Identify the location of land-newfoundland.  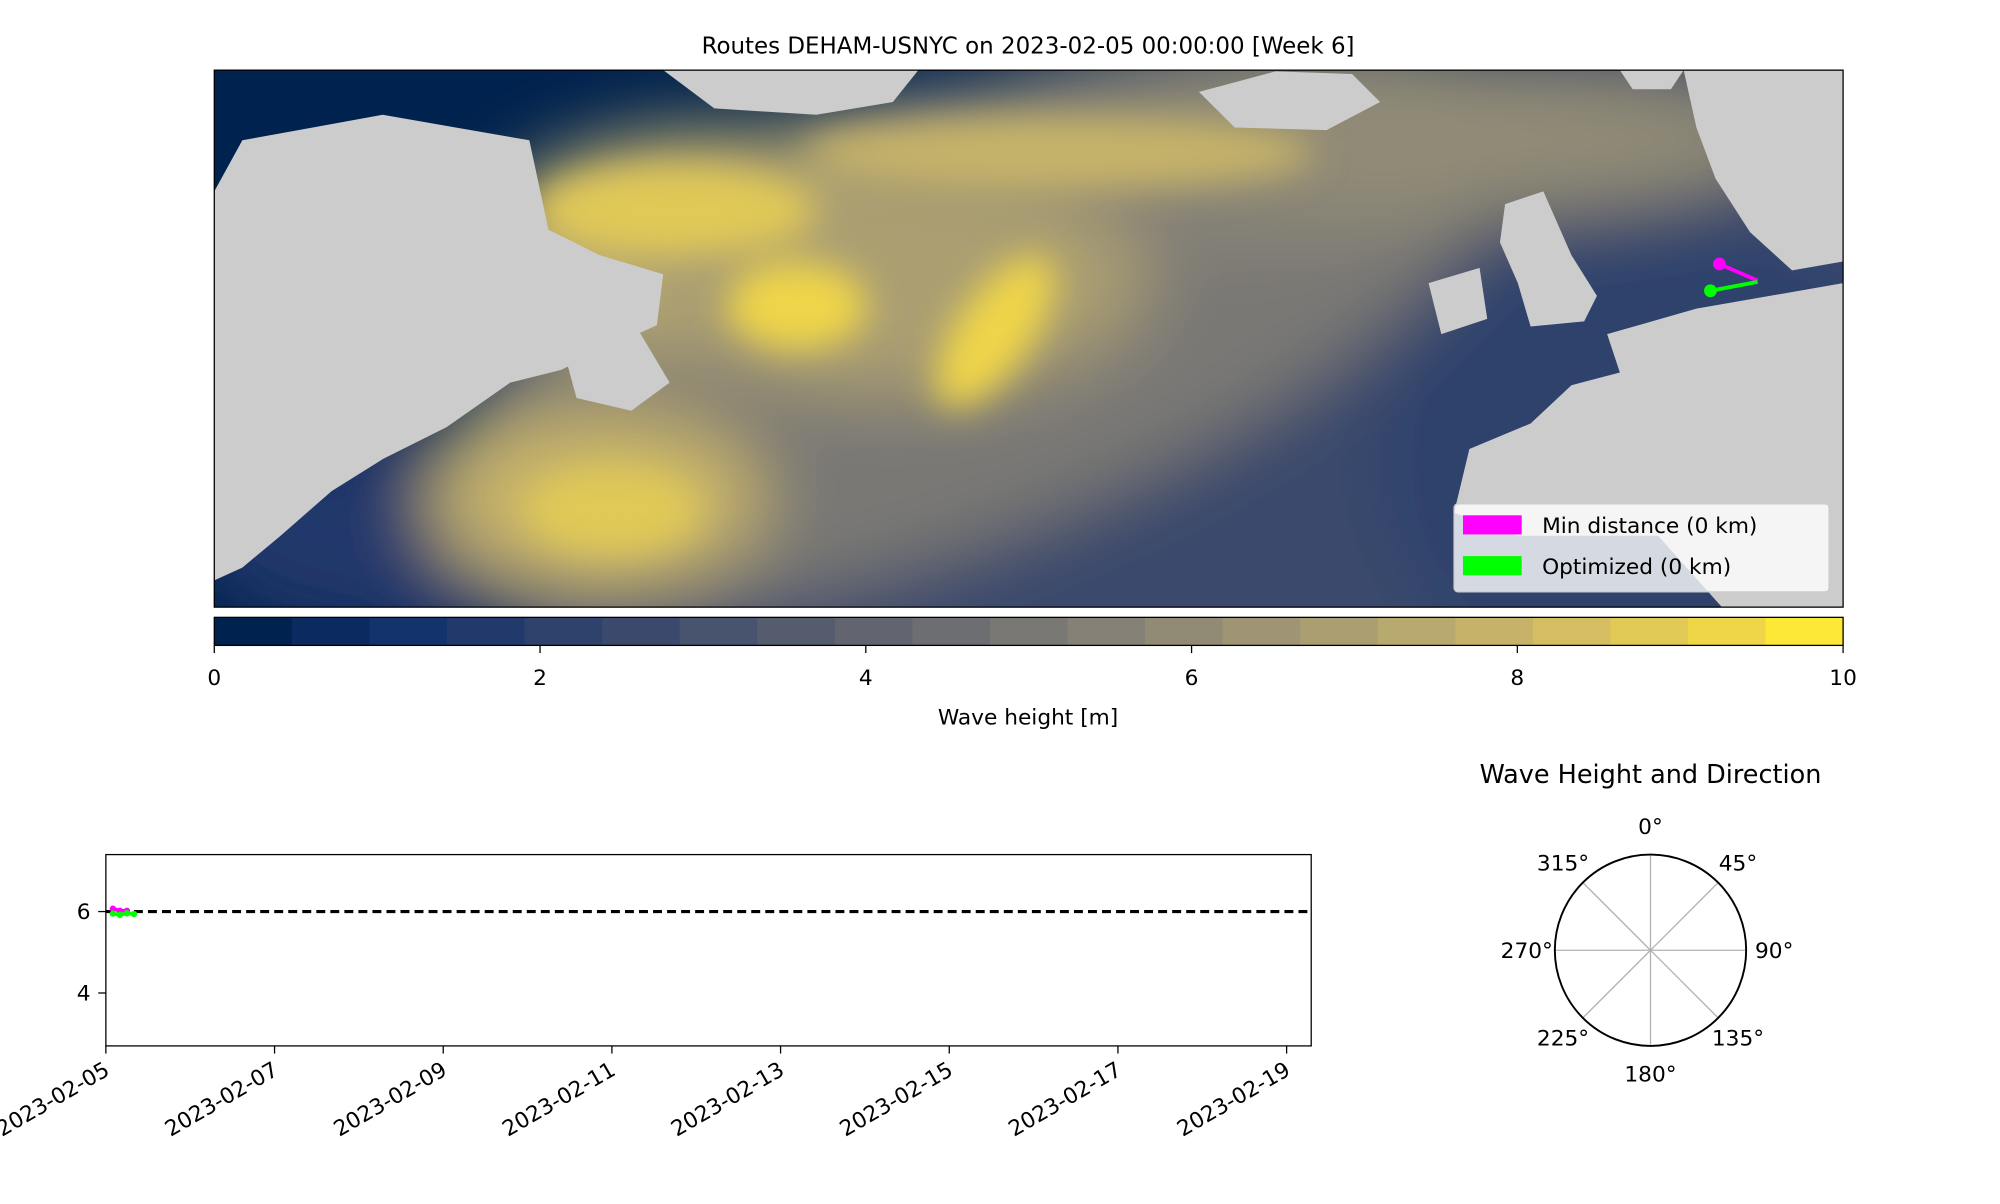
(615, 370).